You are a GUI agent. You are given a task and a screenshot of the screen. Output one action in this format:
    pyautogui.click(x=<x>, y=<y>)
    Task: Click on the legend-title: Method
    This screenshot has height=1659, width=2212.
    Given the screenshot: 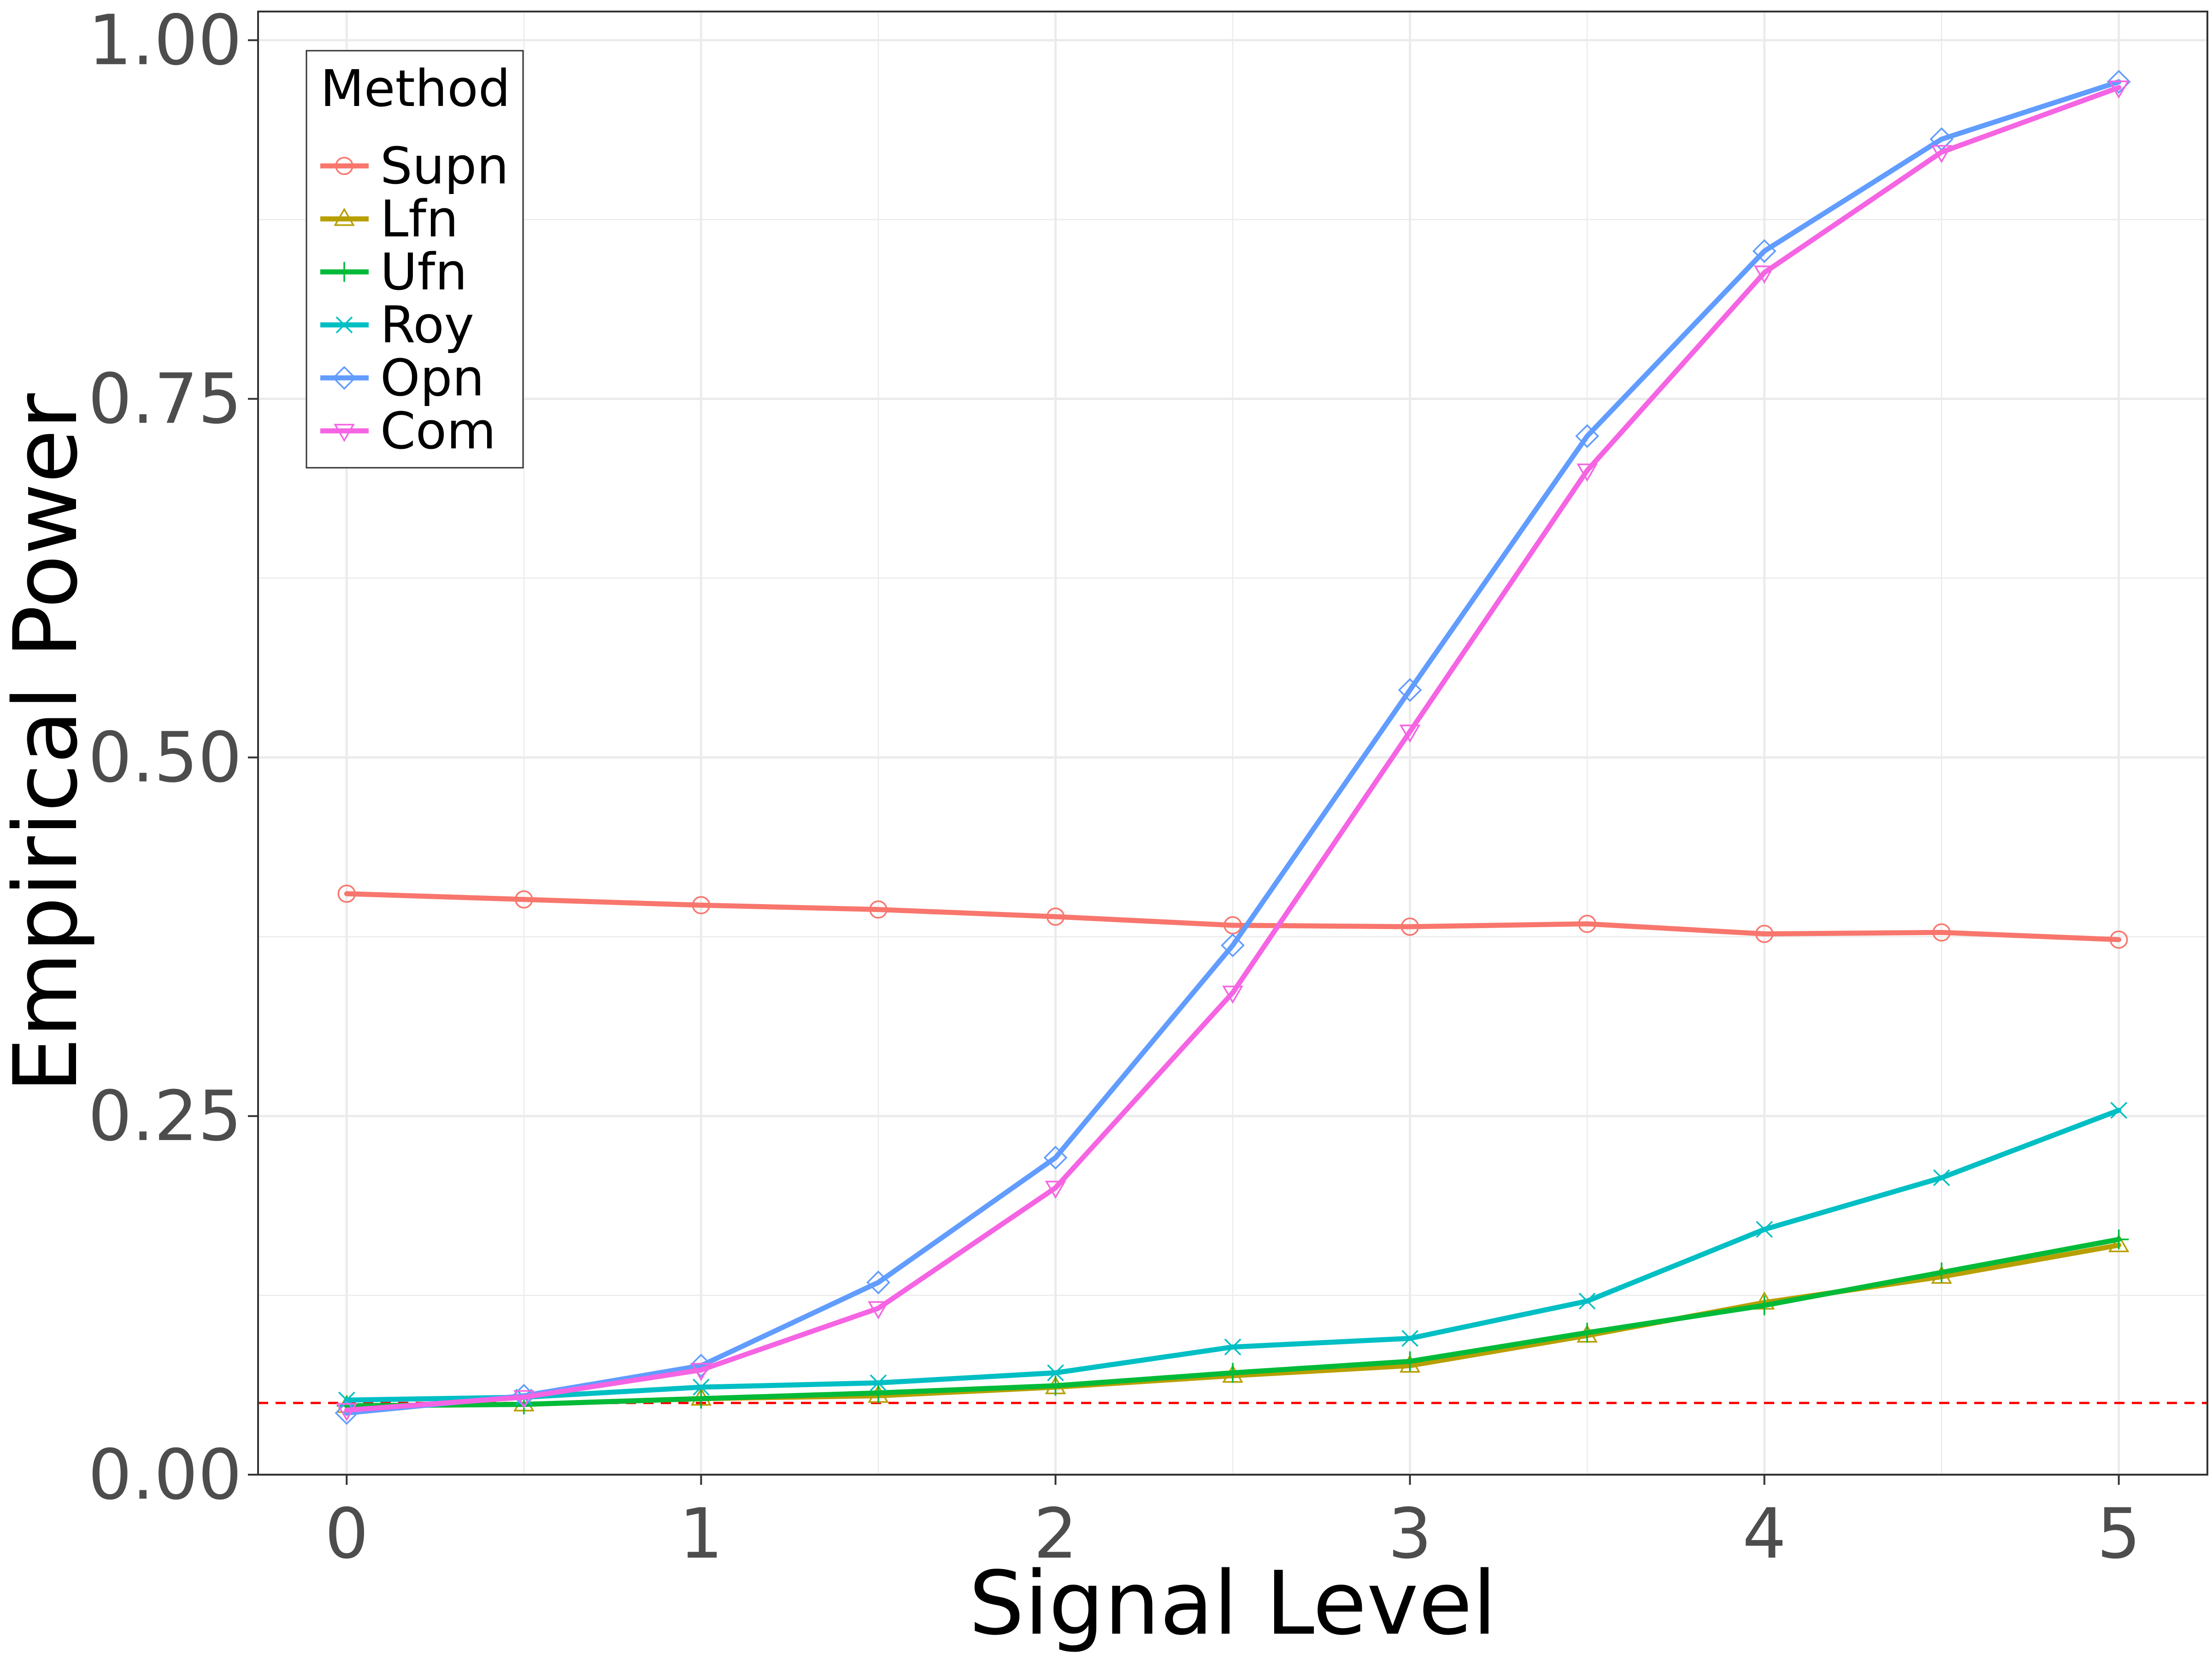 What is the action you would take?
    pyautogui.click(x=415, y=88)
    